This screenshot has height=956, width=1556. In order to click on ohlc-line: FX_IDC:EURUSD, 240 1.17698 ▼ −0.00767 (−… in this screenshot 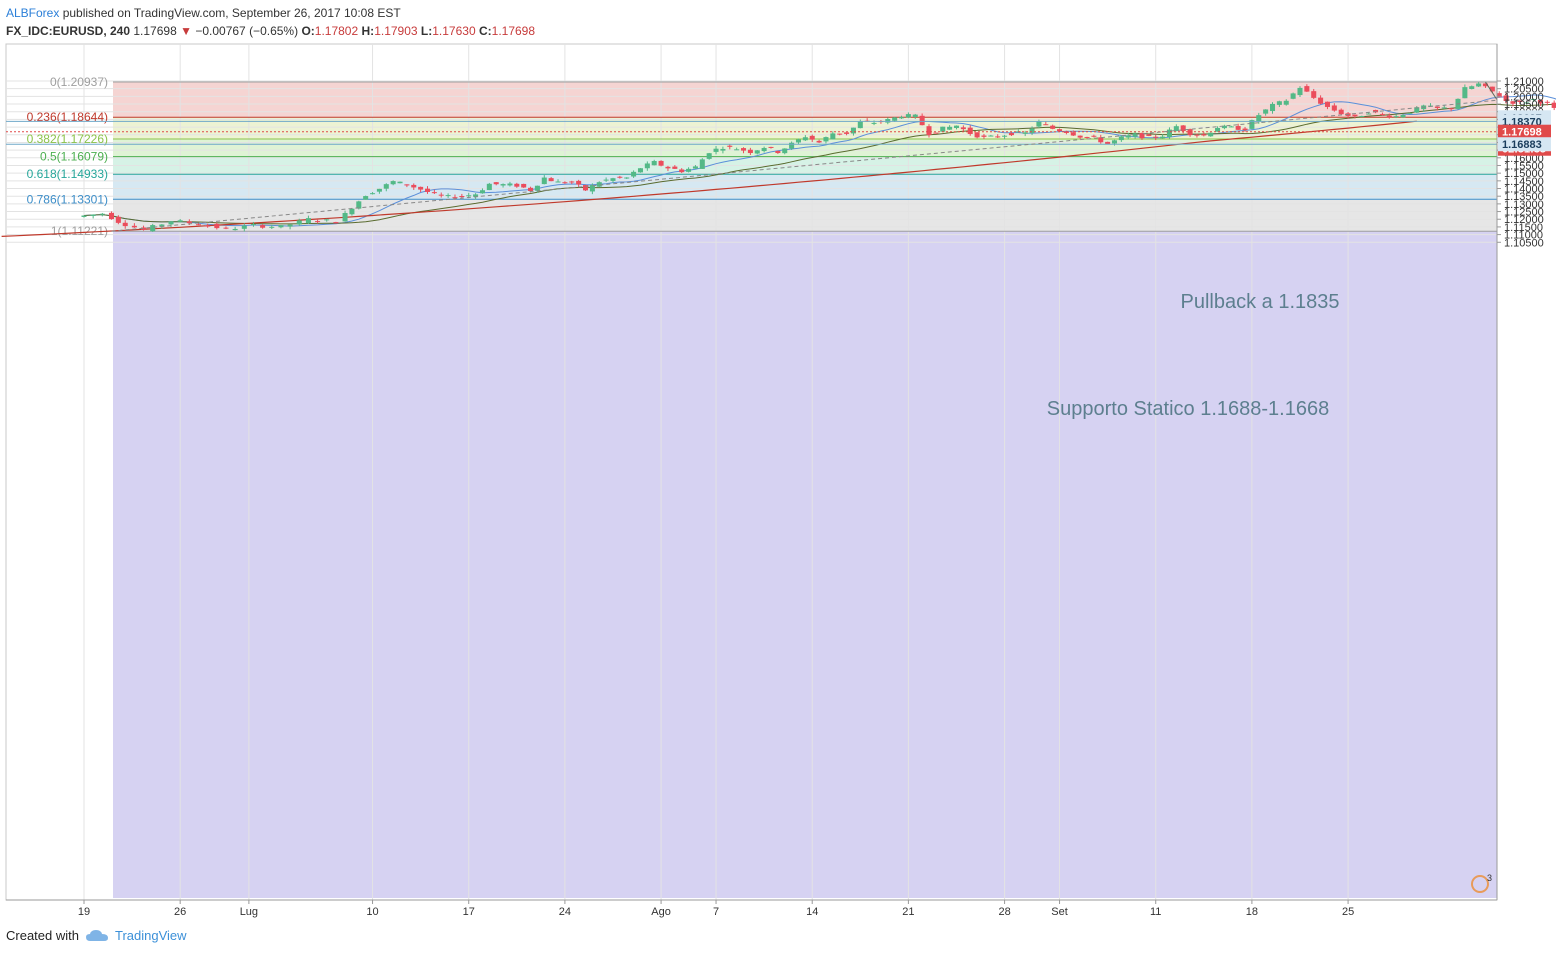, I will do `click(270, 31)`.